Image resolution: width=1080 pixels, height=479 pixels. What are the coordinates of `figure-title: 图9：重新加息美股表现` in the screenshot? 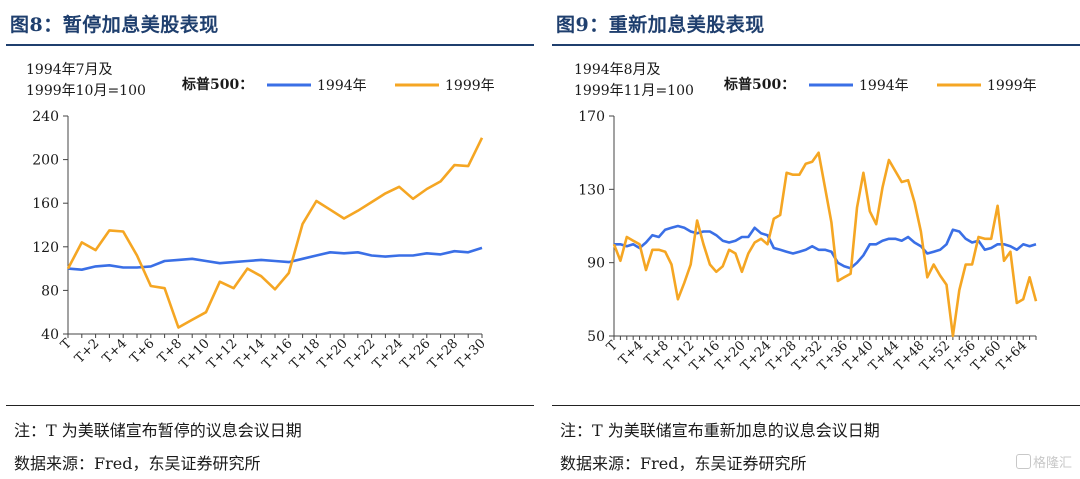 It's located at (660, 25).